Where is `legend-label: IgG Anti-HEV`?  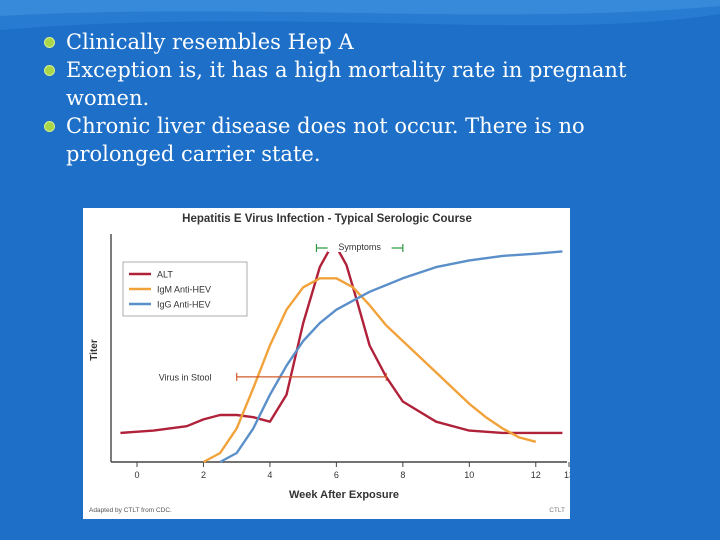 legend-label: IgG Anti-HEV is located at coordinates (184, 305).